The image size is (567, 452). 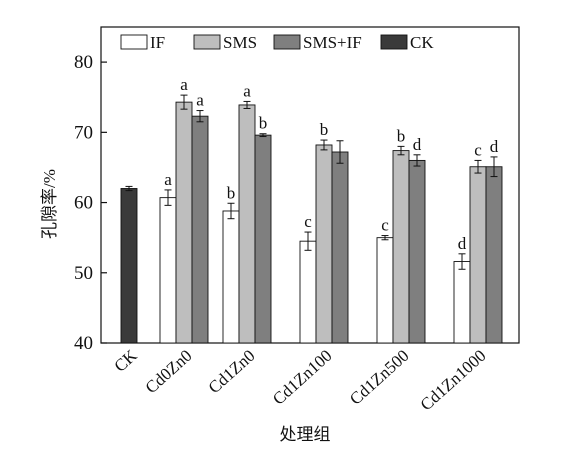 I want to click on x-tick-label: Cd1Zn100, so click(x=302, y=377).